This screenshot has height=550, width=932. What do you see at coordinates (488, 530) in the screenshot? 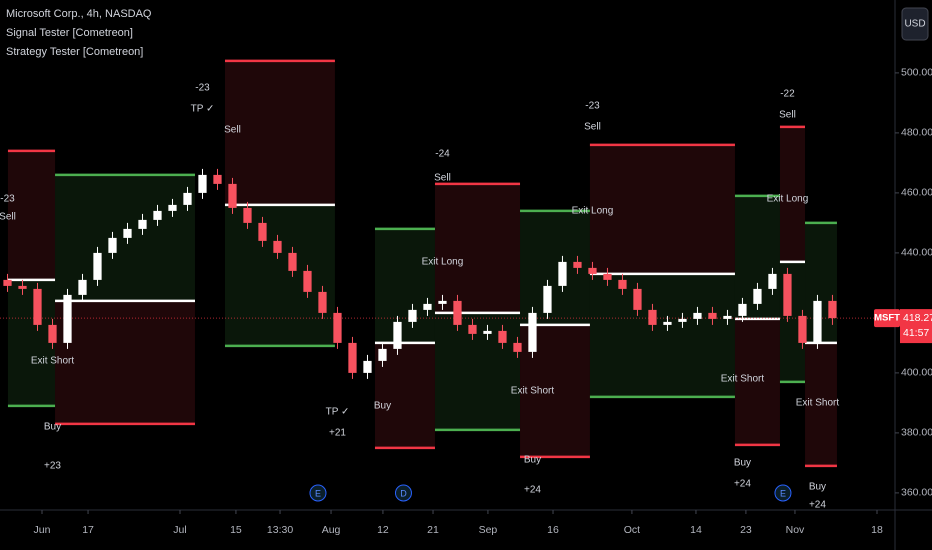
I see `x-tick-label: Sep` at bounding box center [488, 530].